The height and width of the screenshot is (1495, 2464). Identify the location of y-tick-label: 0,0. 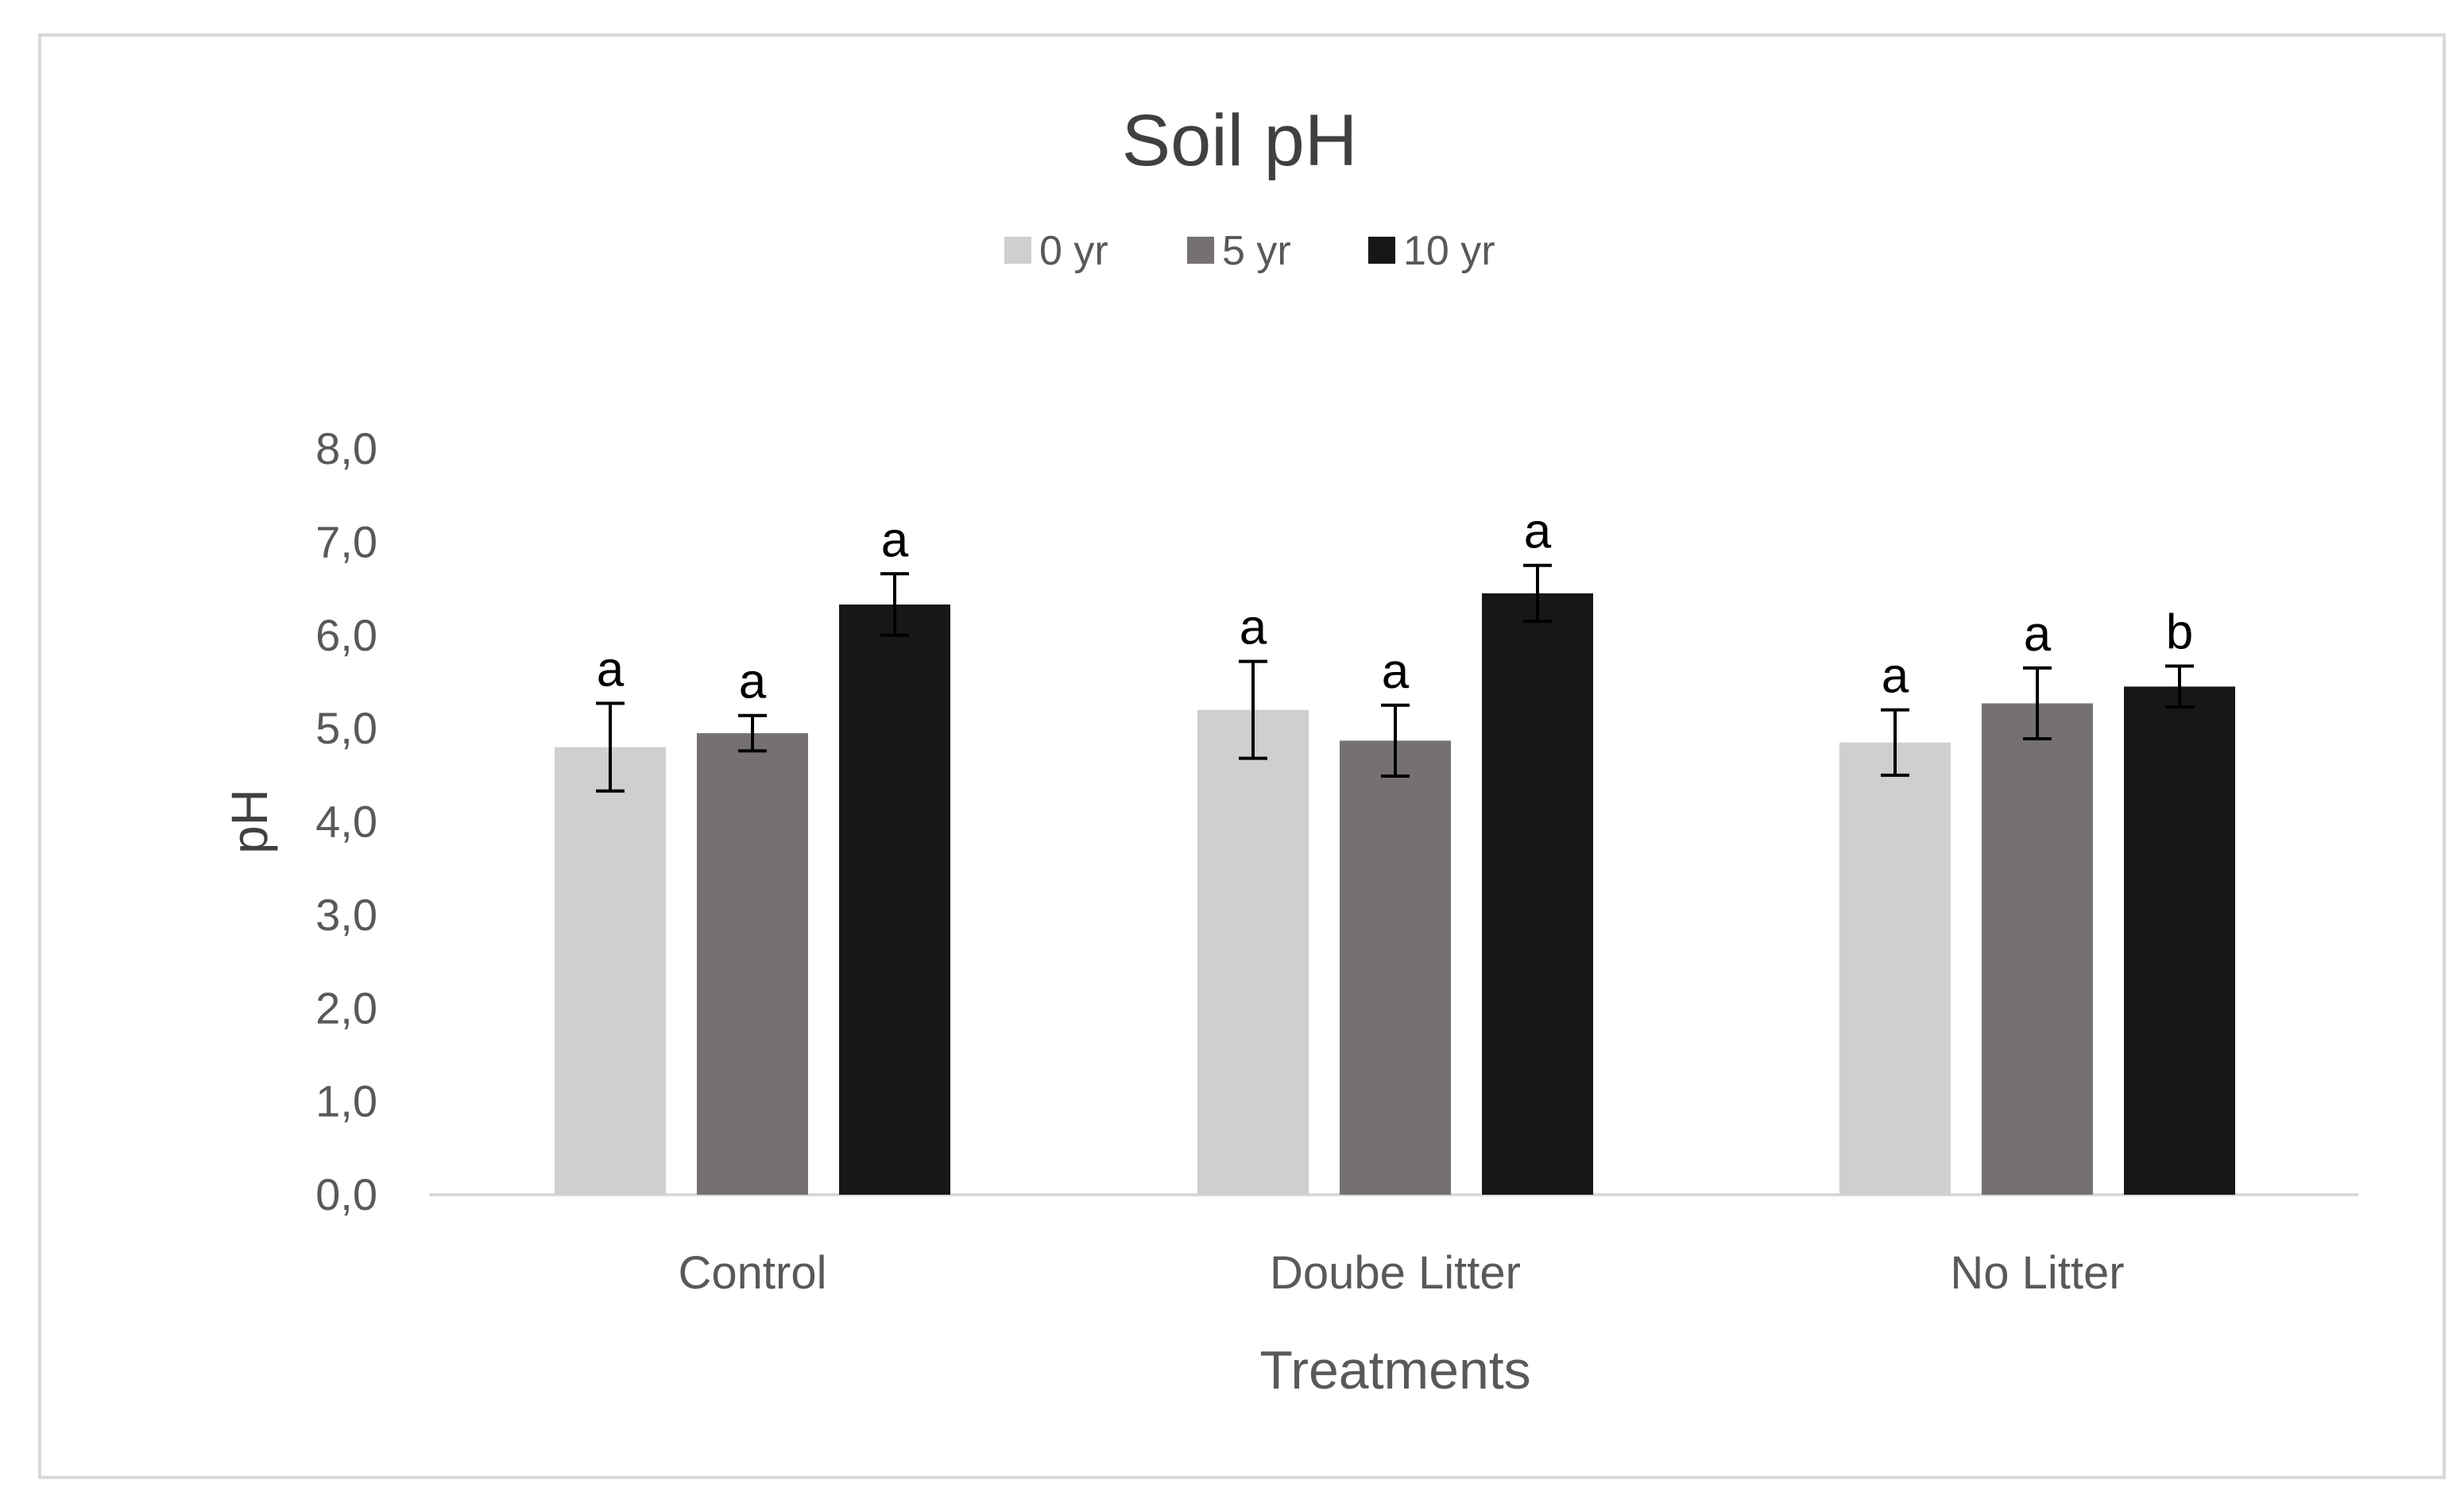
(346, 1194).